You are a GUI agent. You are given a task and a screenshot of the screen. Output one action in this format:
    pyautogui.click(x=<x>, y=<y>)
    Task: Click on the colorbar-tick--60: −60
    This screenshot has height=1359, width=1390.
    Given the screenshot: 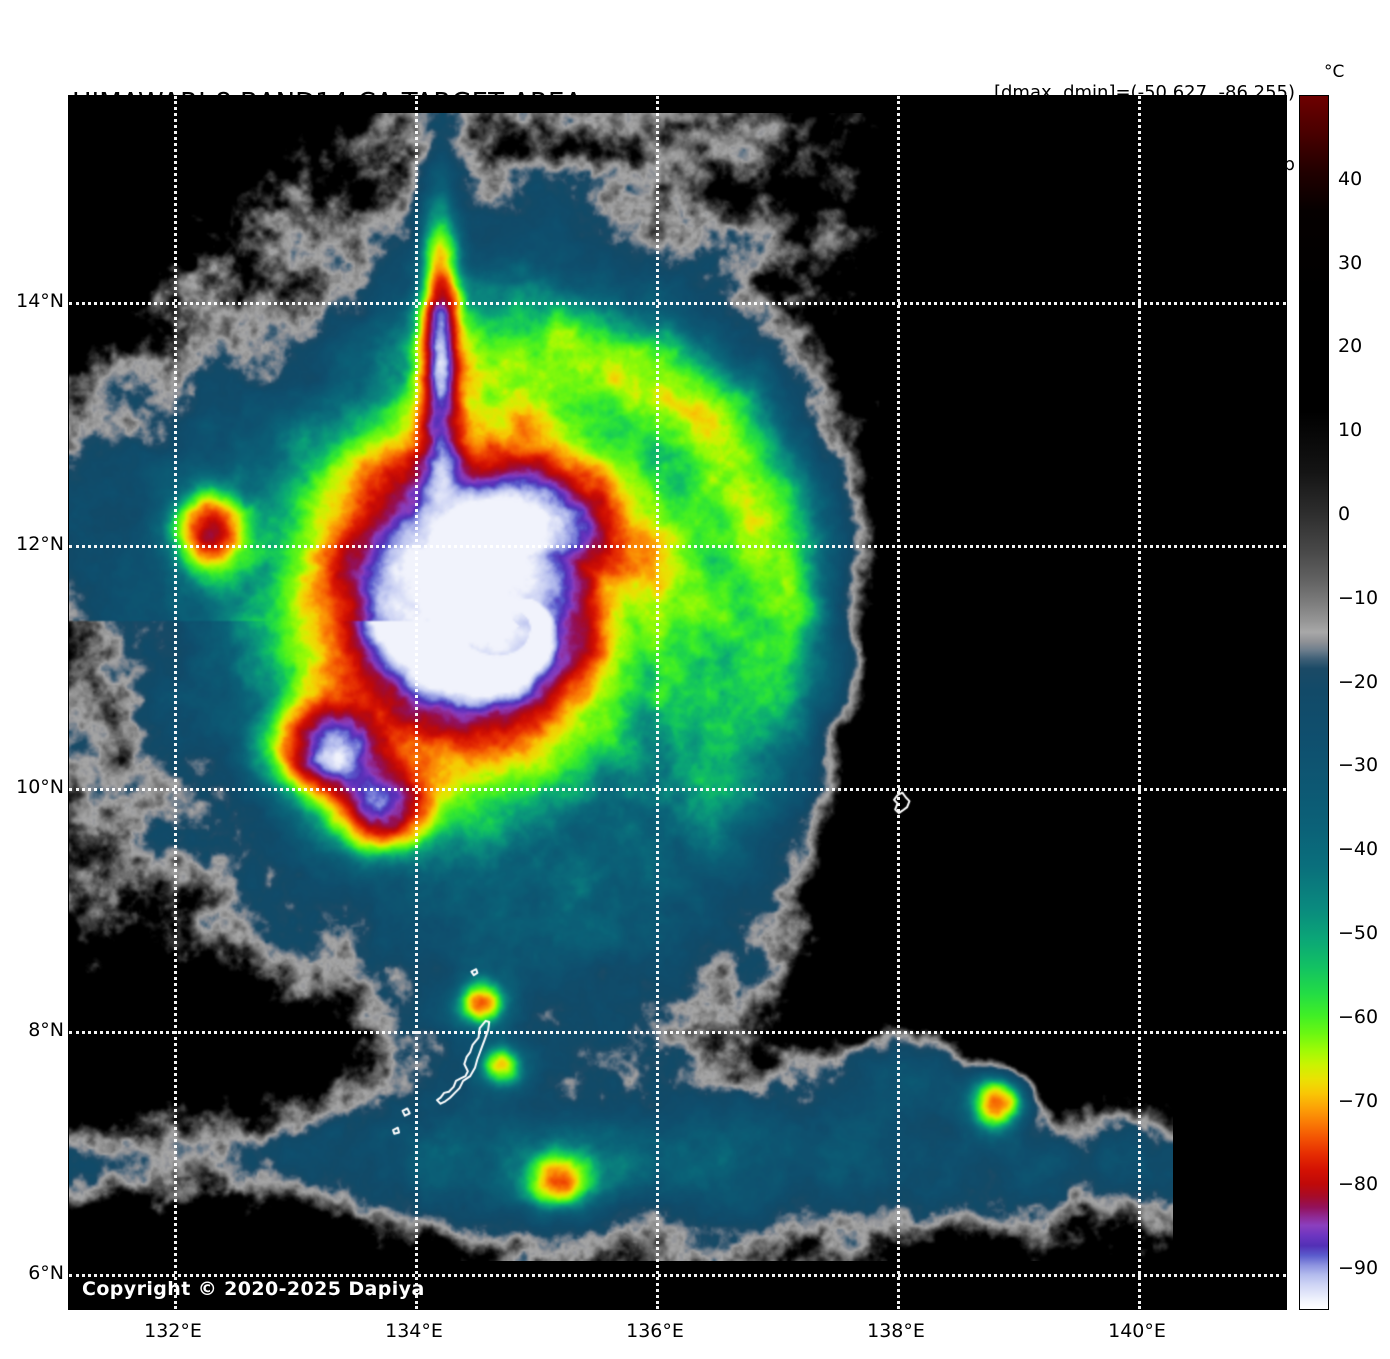 What is the action you would take?
    pyautogui.click(x=1358, y=1016)
    